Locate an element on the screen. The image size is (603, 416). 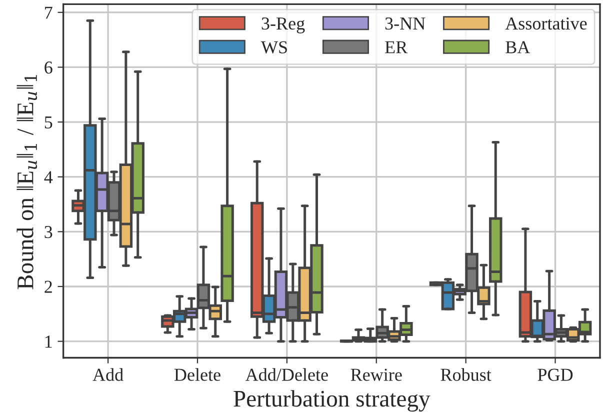
x-tick-label: Add/Delete is located at coordinates (286, 374).